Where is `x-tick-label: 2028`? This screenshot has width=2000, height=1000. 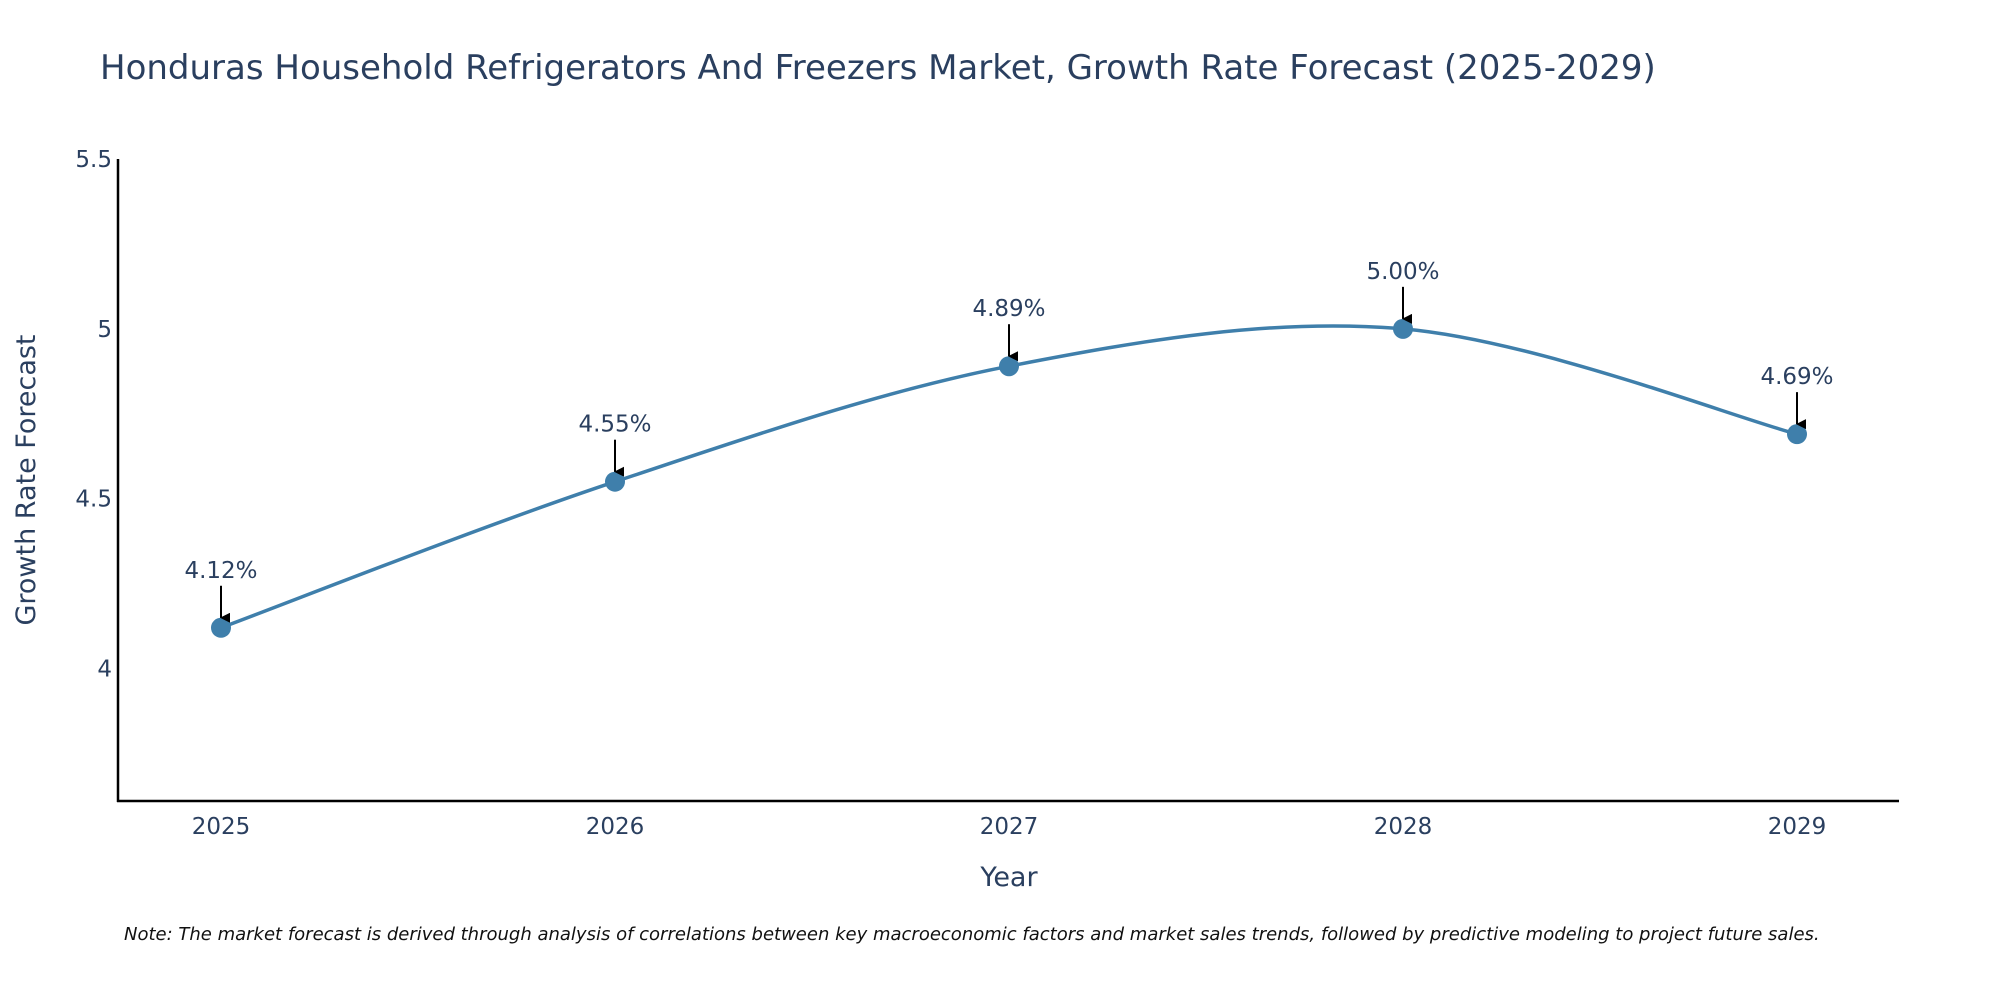
x-tick-label: 2028 is located at coordinates (1403, 827).